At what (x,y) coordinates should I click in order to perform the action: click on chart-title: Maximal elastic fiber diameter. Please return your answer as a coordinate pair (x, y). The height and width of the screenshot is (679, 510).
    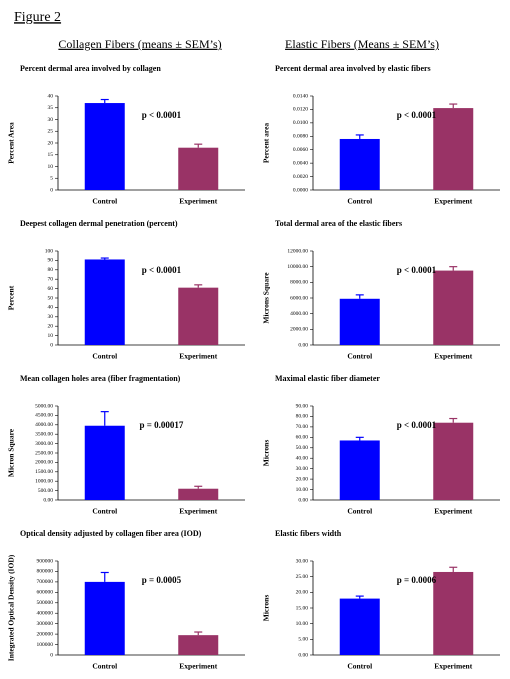
    Looking at the image, I should click on (327, 378).